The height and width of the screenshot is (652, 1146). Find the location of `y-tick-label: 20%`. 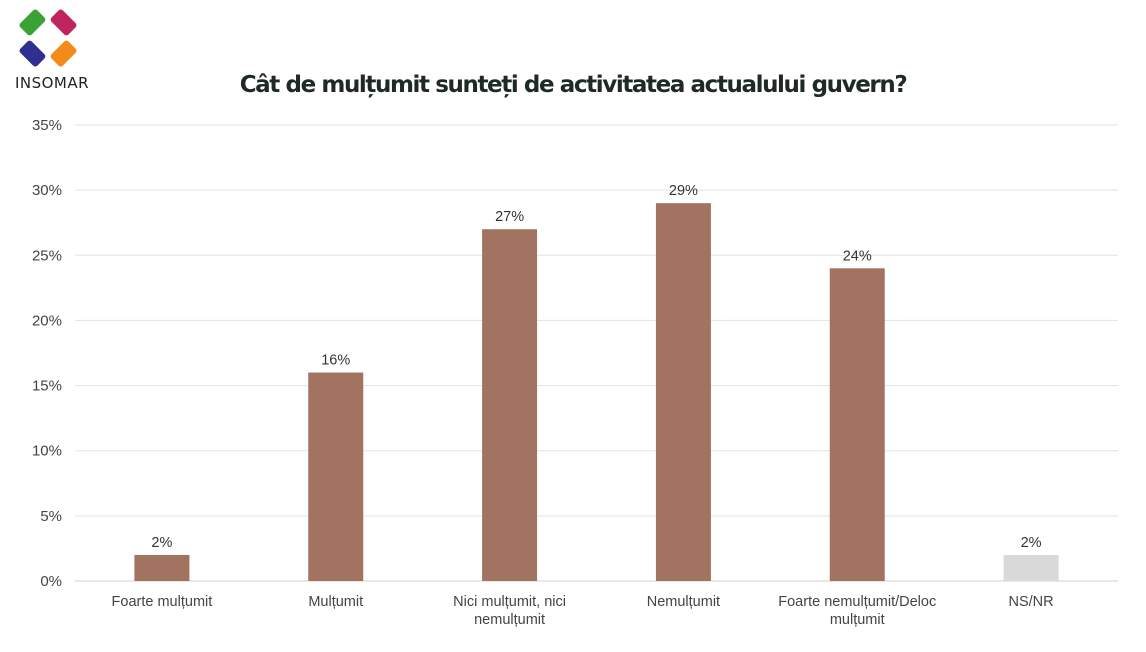

y-tick-label: 20% is located at coordinates (47, 320).